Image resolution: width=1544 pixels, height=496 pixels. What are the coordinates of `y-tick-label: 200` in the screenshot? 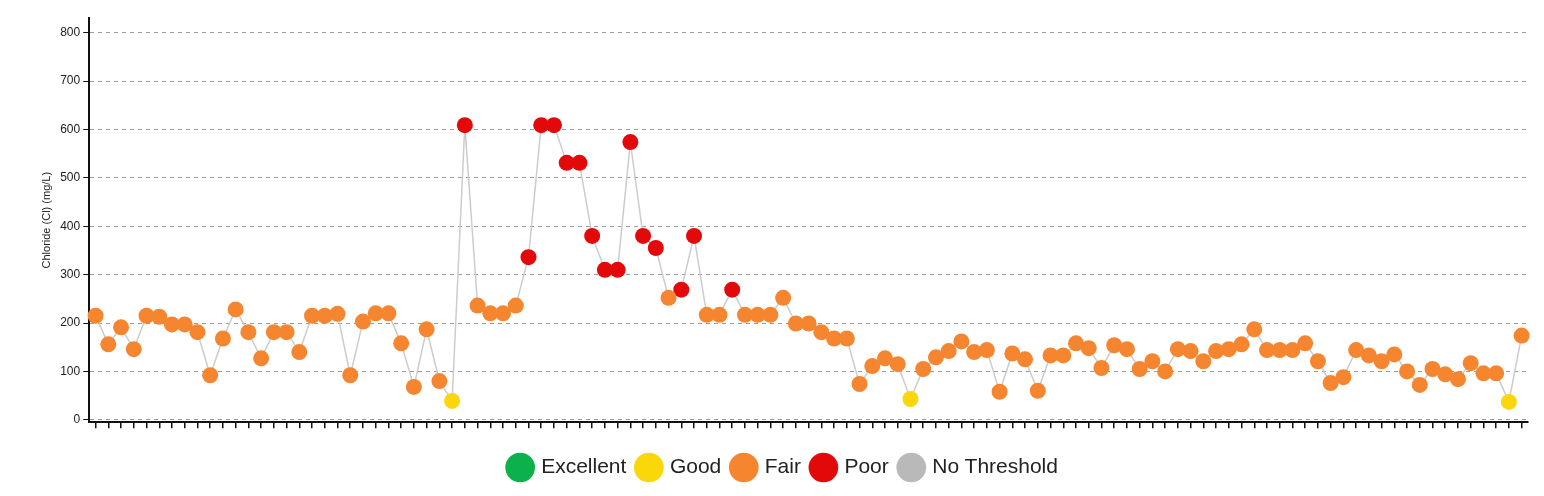 It's located at (70, 322).